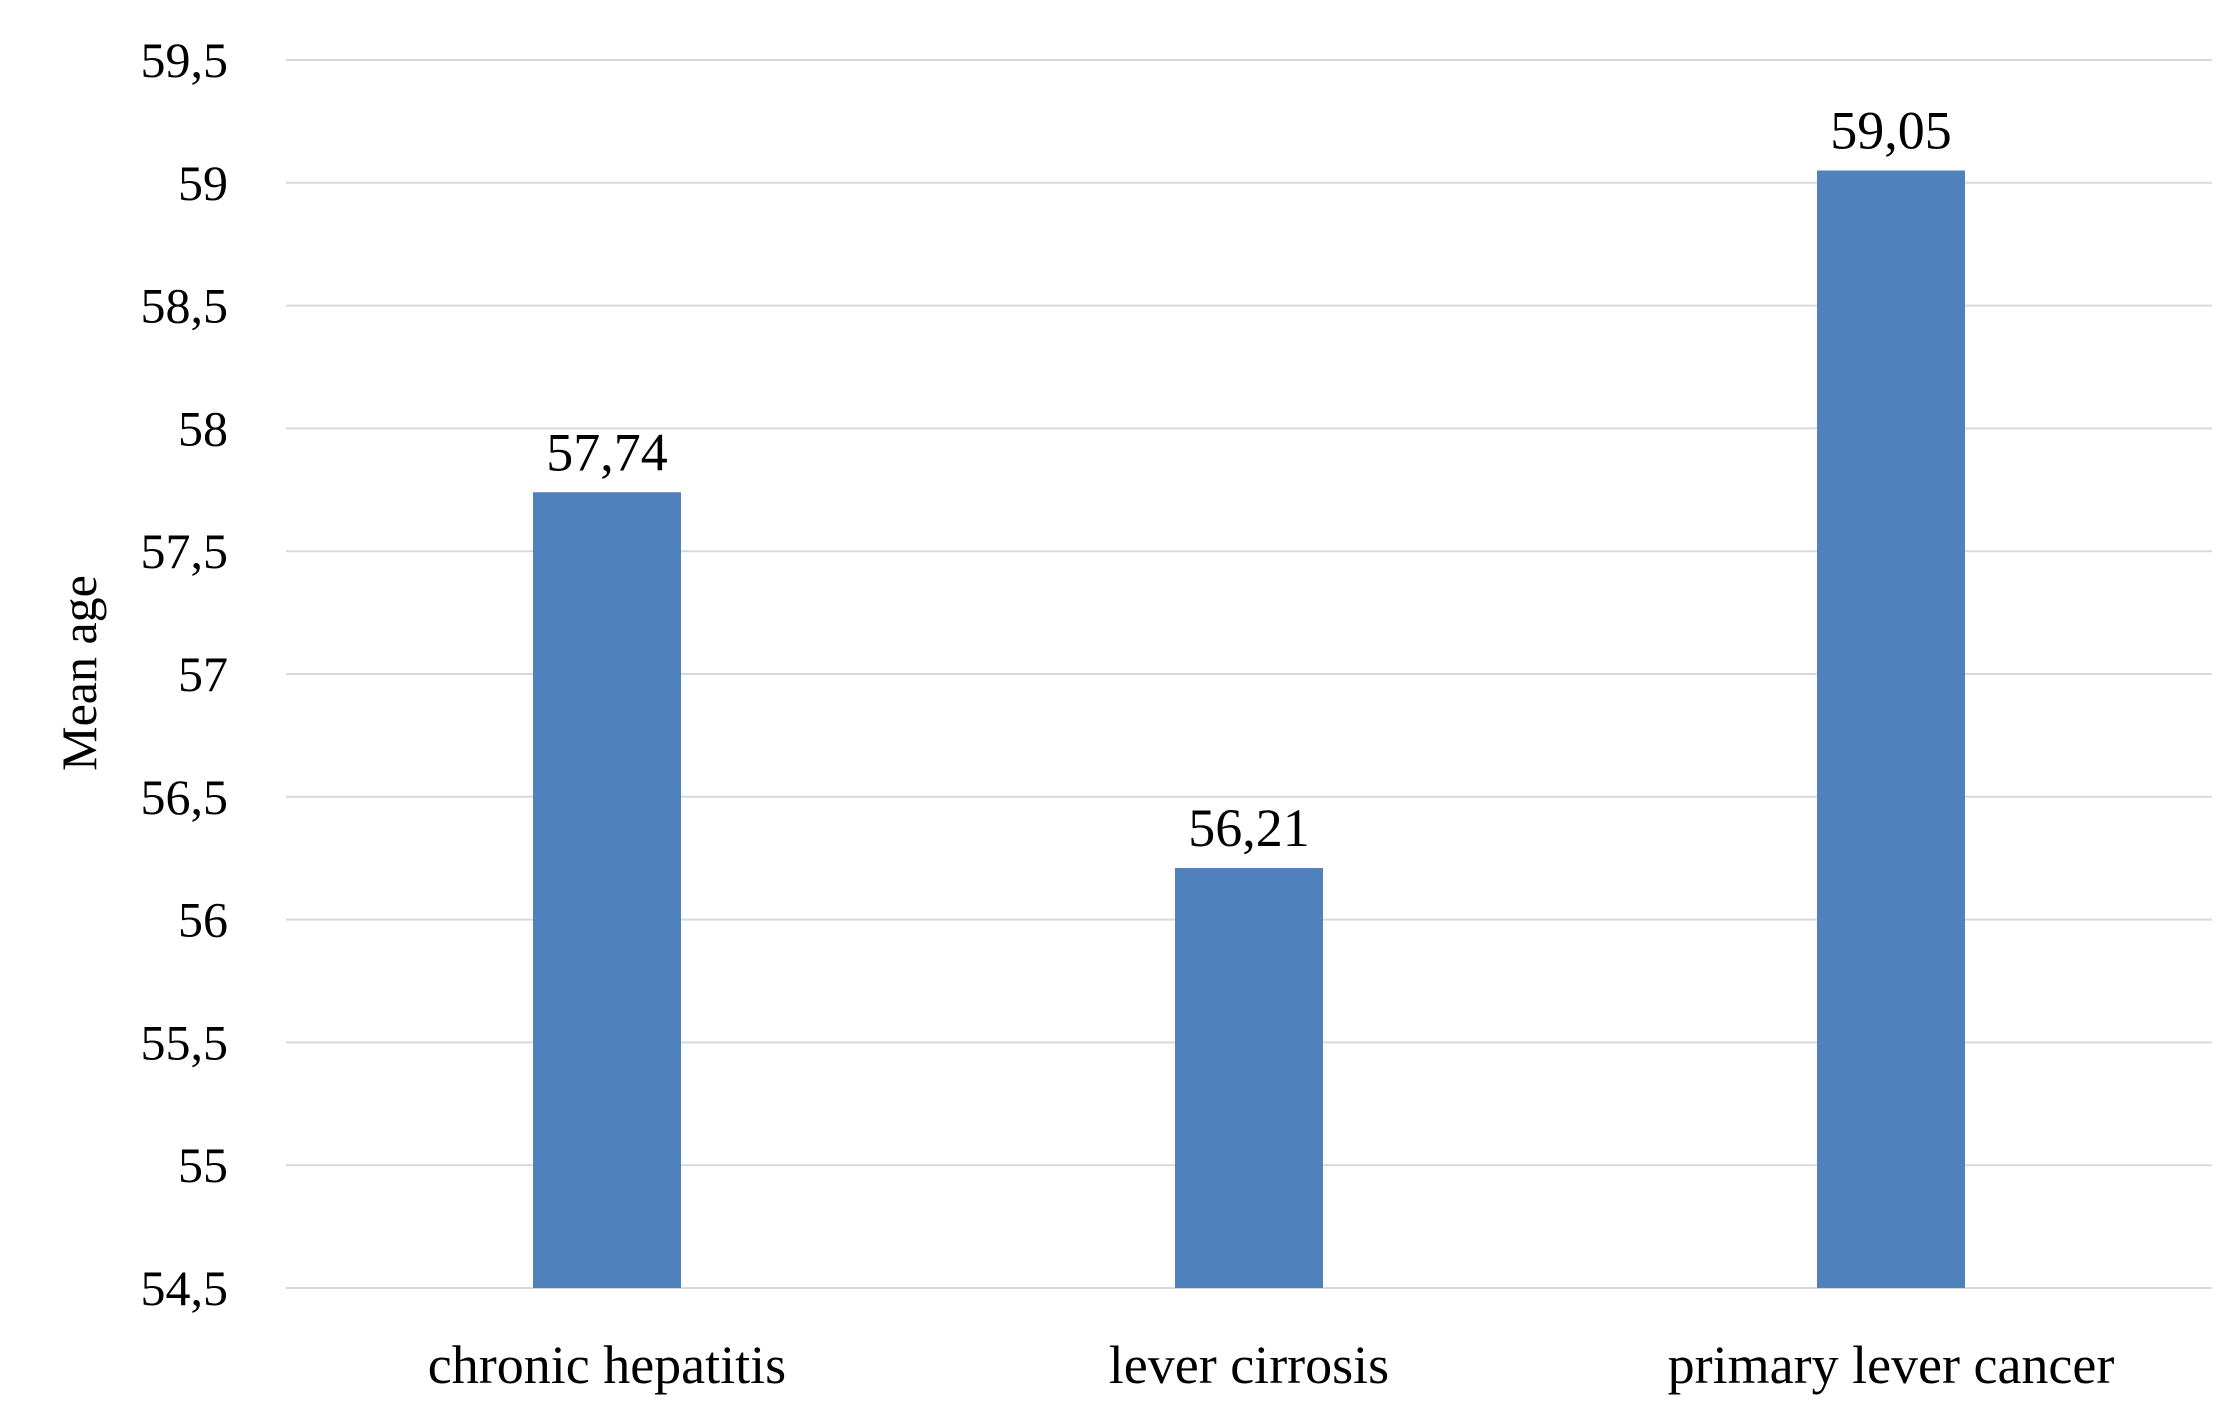  I want to click on y-tick-label: 57,5, so click(185, 551).